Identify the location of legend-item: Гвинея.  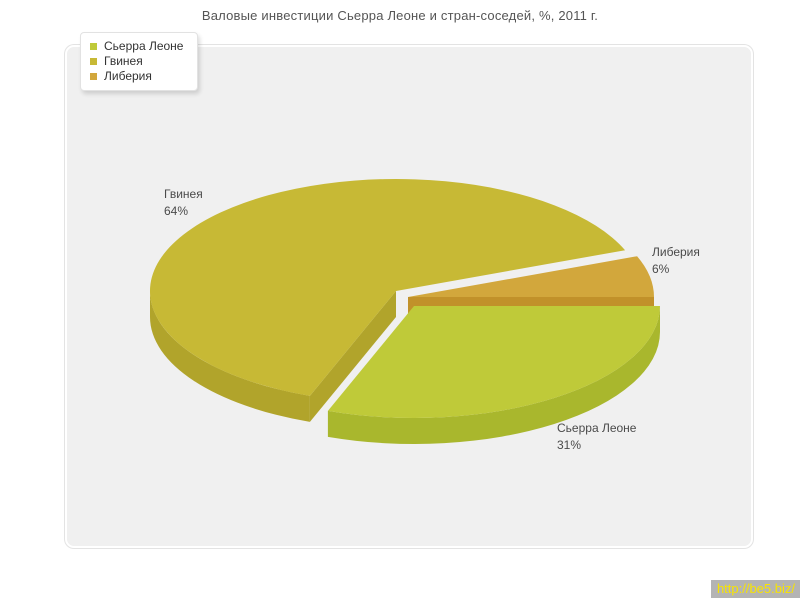
(136, 61).